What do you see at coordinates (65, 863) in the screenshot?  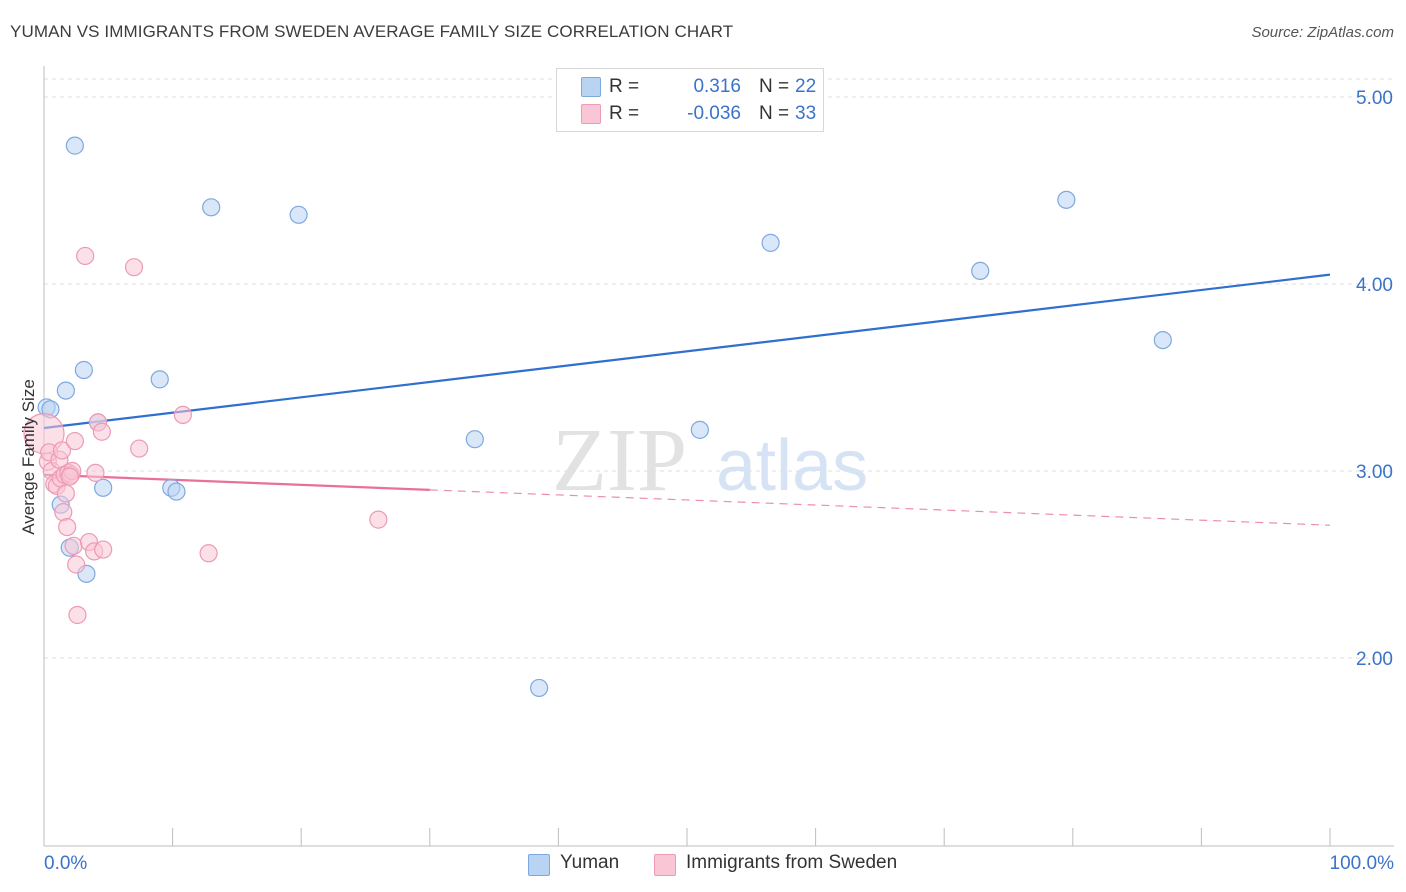 I see `x-tick-label: 0.0%` at bounding box center [65, 863].